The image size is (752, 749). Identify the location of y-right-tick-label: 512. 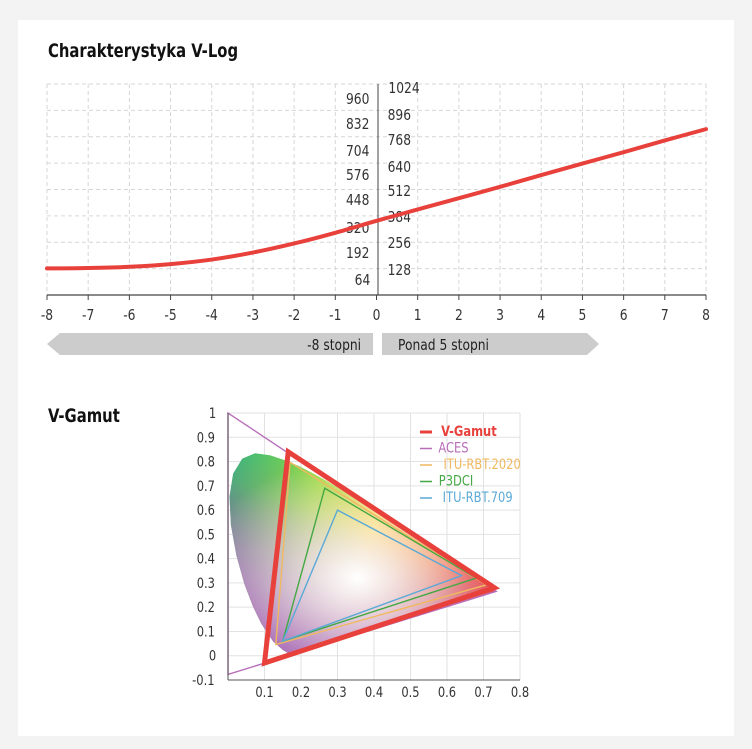
(399, 191).